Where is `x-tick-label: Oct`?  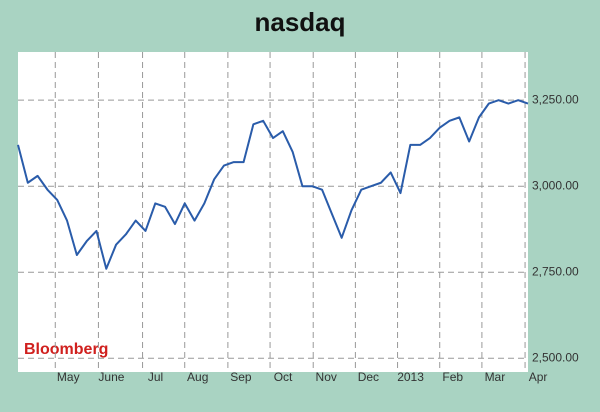 x-tick-label: Oct is located at coordinates (283, 377).